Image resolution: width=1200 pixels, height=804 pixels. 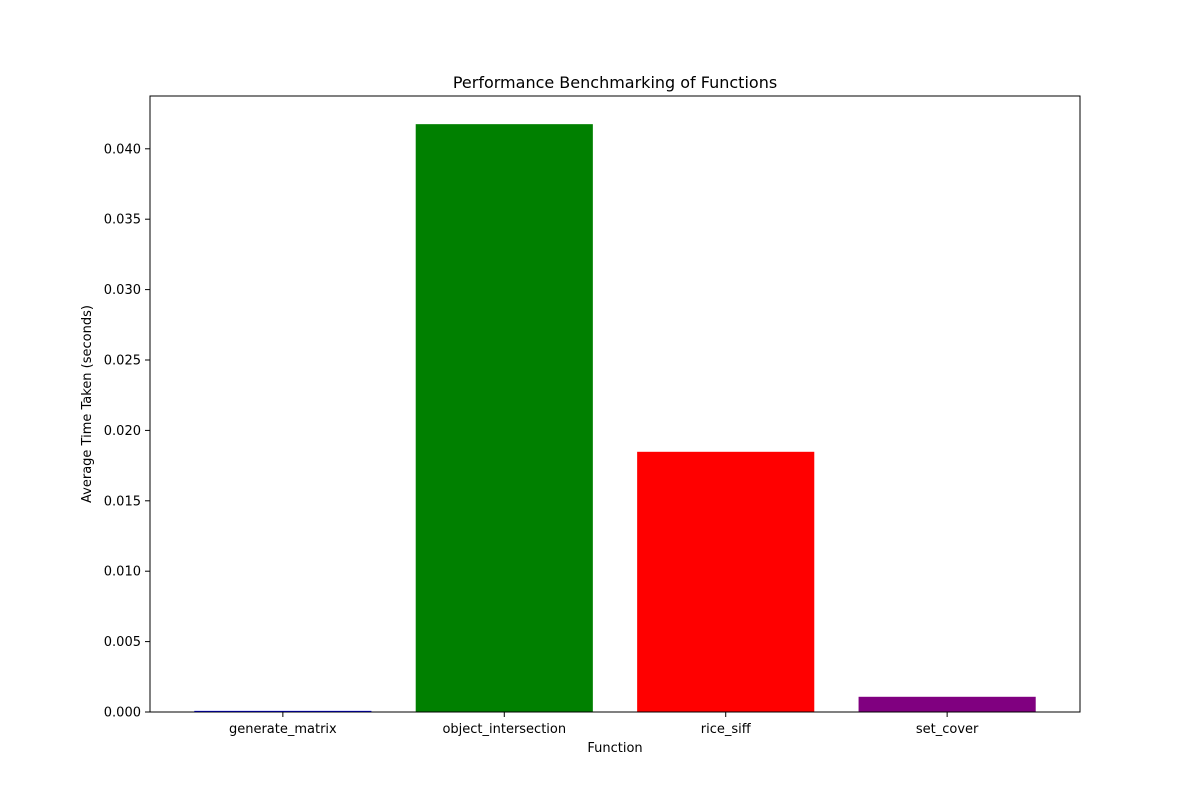 What do you see at coordinates (122, 290) in the screenshot?
I see `y-tick-label: 0.030` at bounding box center [122, 290].